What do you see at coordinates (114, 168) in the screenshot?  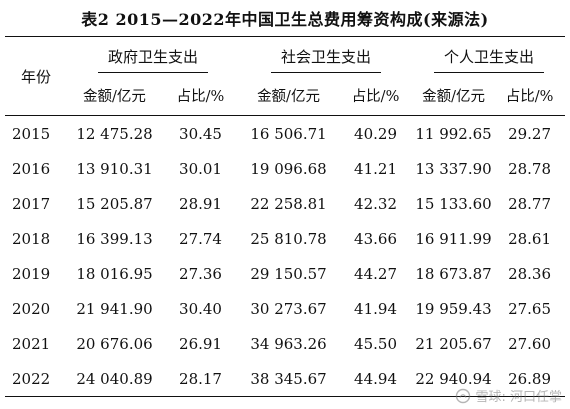 I see `data-cell: 13 910.31` at bounding box center [114, 168].